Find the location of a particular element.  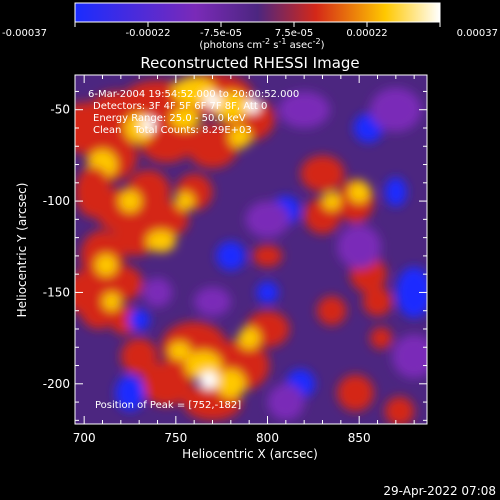

colorbar is located at coordinates (257, 12).